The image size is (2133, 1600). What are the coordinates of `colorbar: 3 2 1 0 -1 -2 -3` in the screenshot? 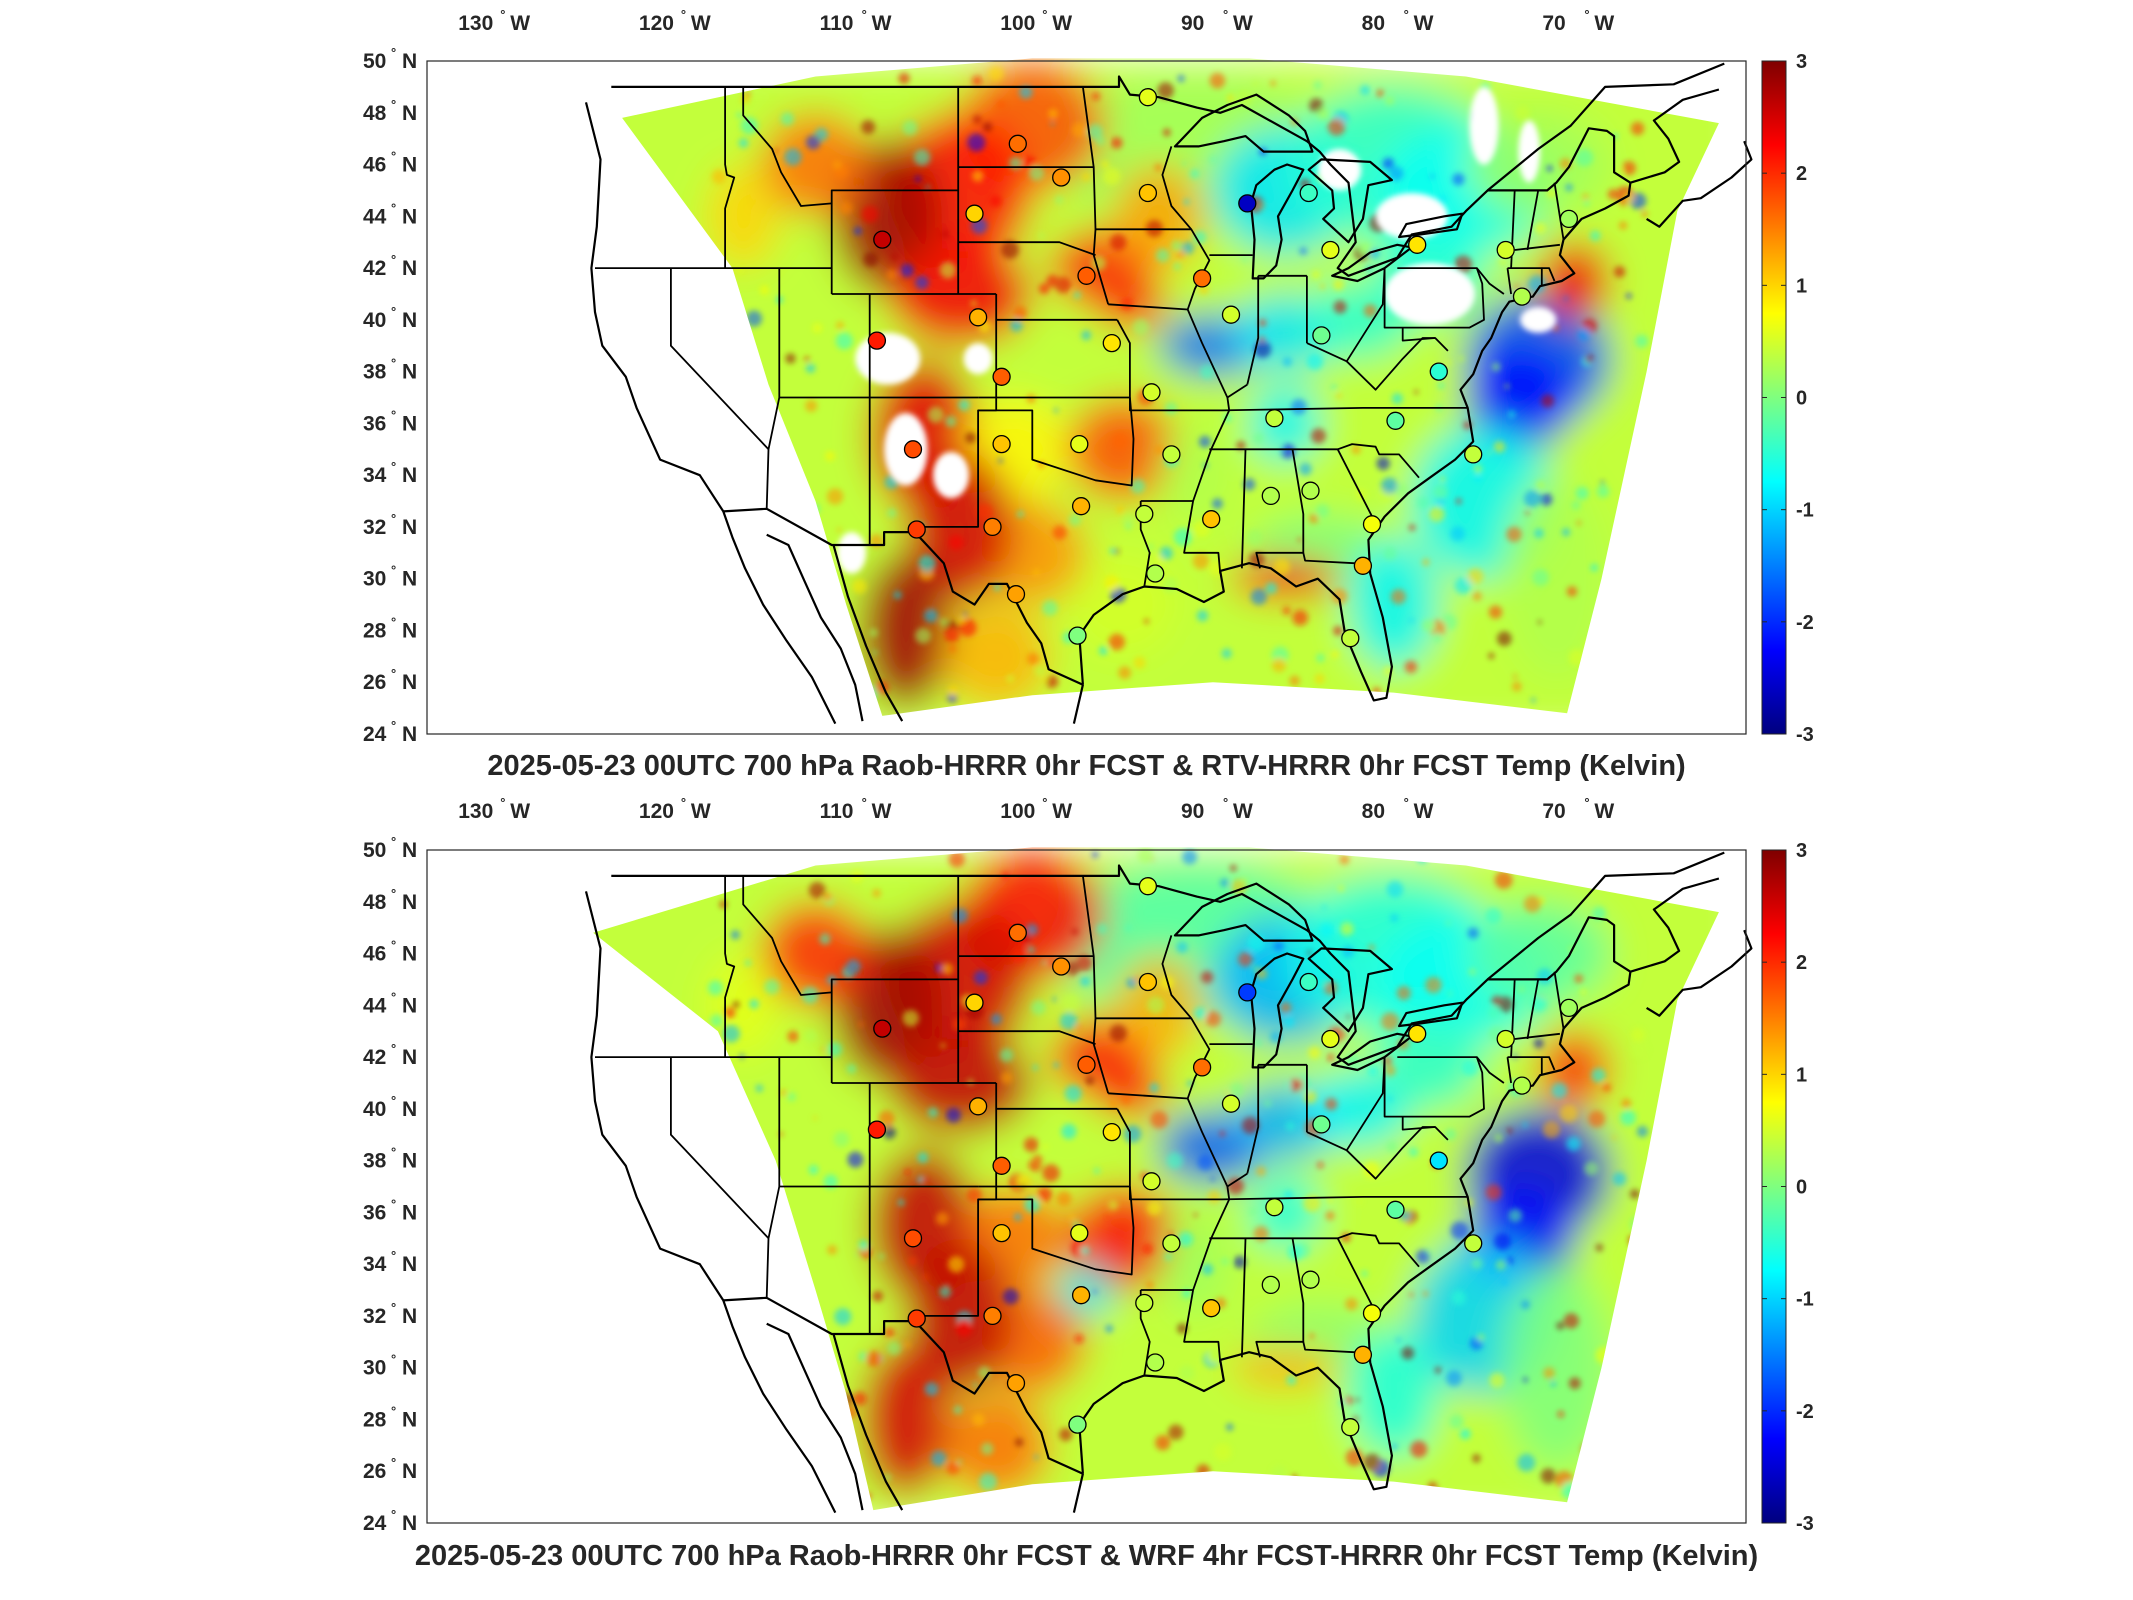 It's located at (1787, 1187).